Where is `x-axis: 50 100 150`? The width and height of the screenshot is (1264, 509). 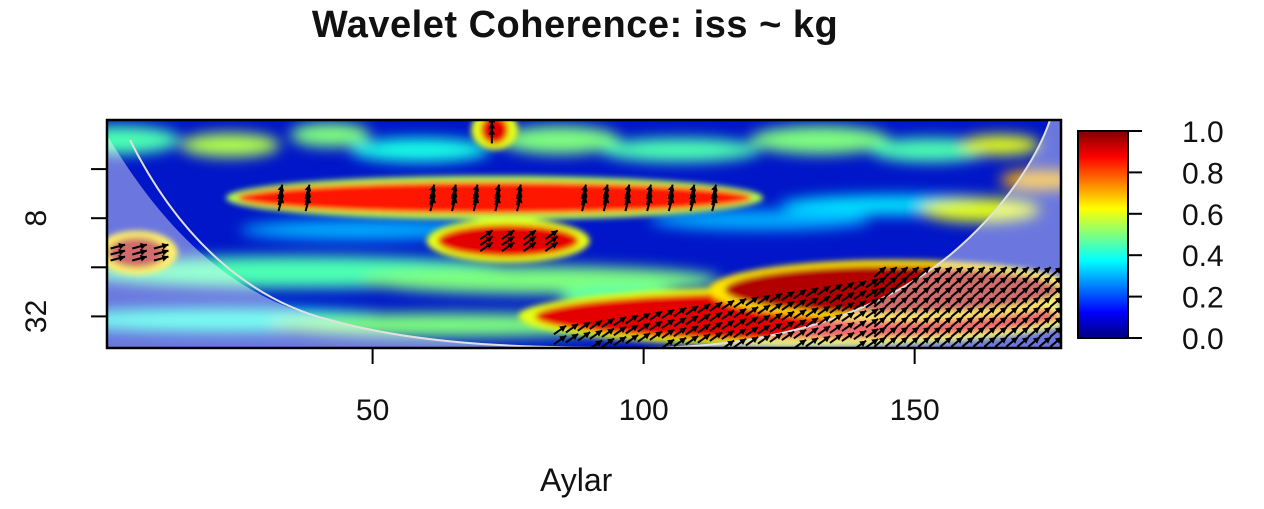
x-axis: 50 100 150 is located at coordinates (648, 387).